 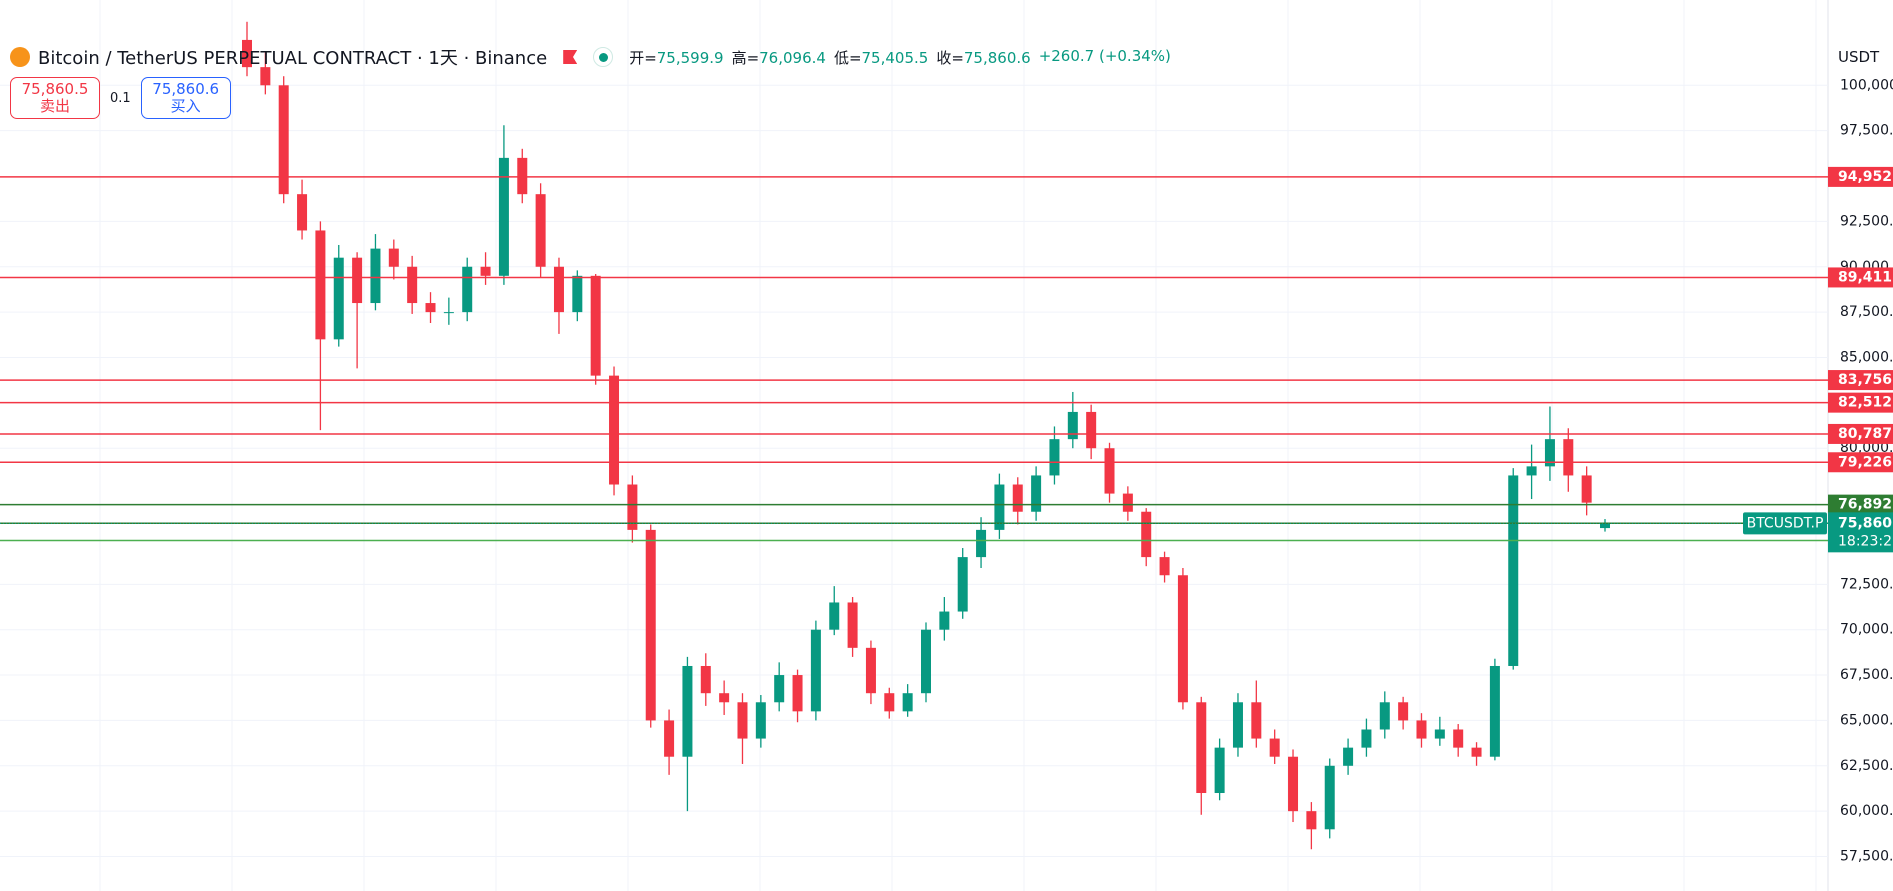 I want to click on sell-button: 75,860.5 卖出, so click(x=55, y=98).